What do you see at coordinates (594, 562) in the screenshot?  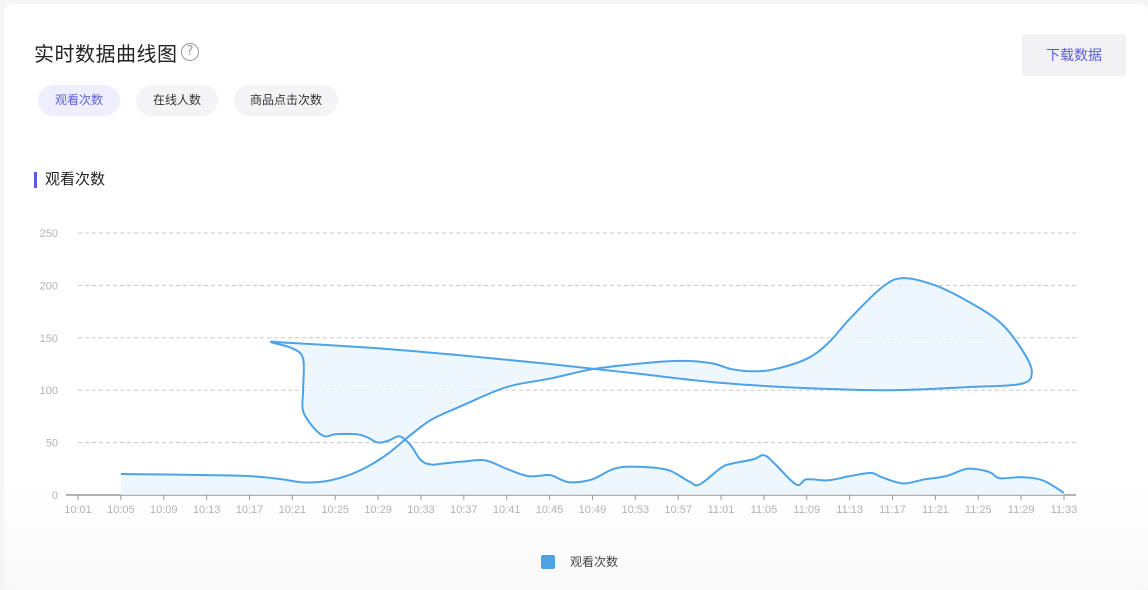 I see `legend-label: 观看次数` at bounding box center [594, 562].